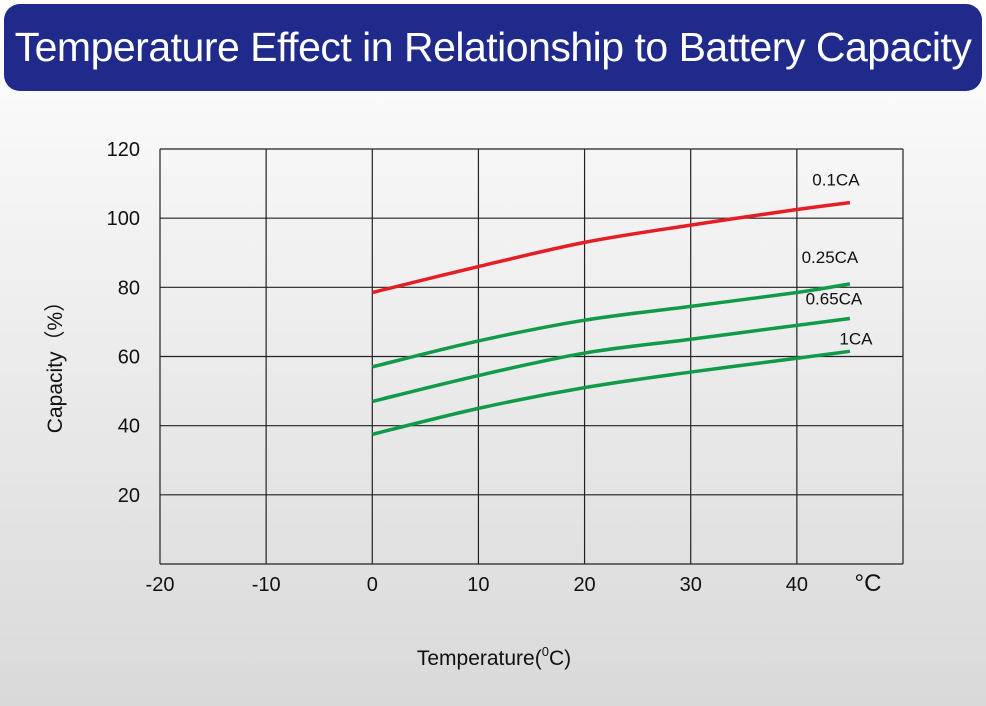  I want to click on series-label-1CA: 1CA, so click(856, 338).